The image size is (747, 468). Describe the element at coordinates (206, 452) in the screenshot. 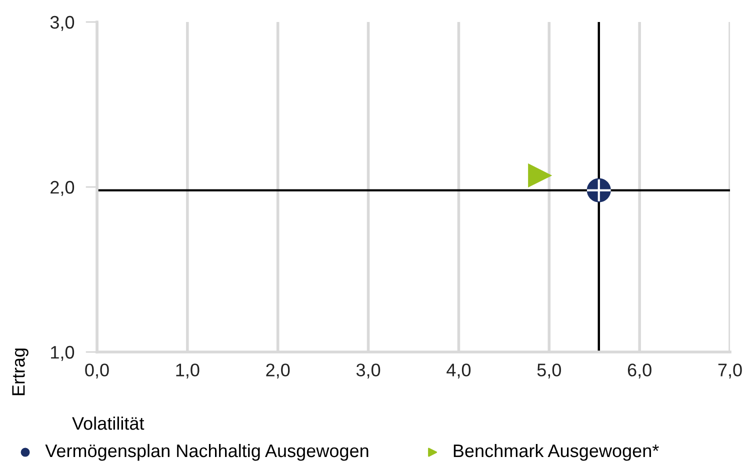

I see `legend-label: Vermögensplan Nachhaltig Ausgewogen` at that location.